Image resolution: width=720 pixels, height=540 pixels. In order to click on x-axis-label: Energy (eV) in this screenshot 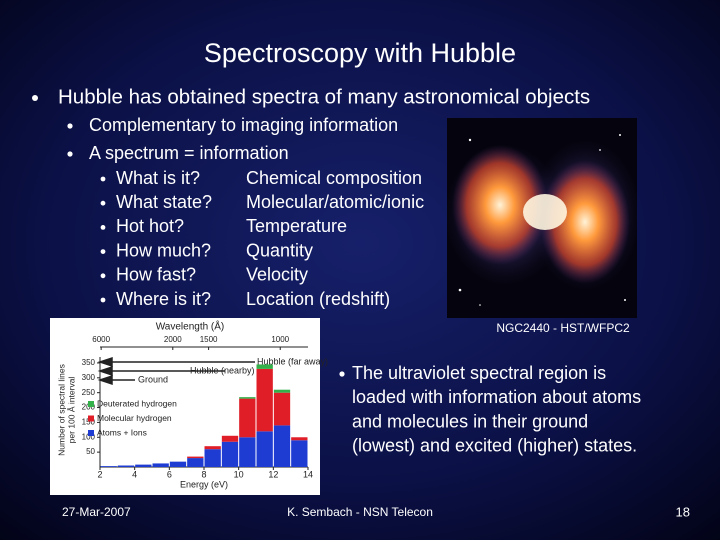, I will do `click(204, 484)`.